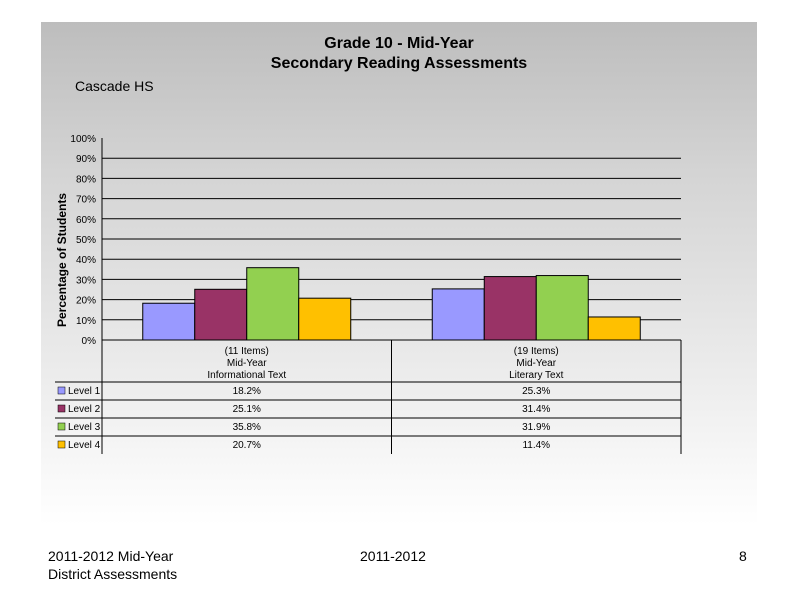  What do you see at coordinates (86, 159) in the screenshot?
I see `y-tick-label: 90%` at bounding box center [86, 159].